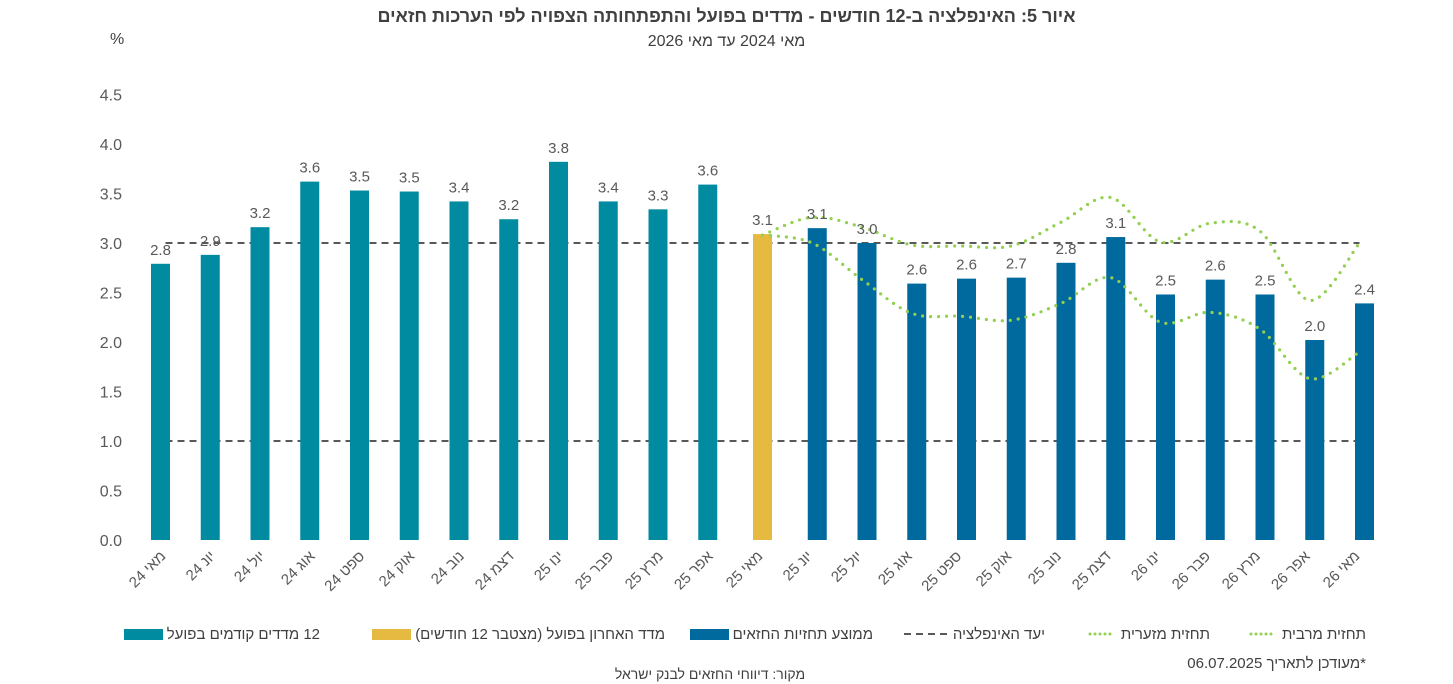  I want to click on legend-item-forecast-min: תחזית מזערית, so click(1148, 634).